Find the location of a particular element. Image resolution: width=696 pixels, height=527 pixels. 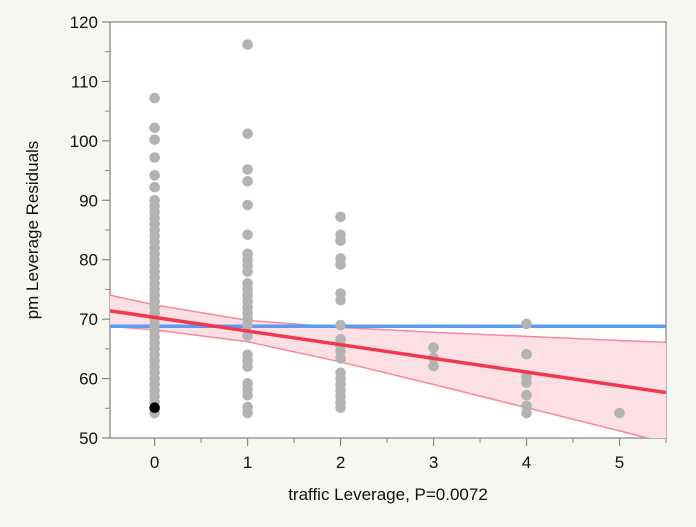

y-tick-label: 50 is located at coordinates (88, 438).